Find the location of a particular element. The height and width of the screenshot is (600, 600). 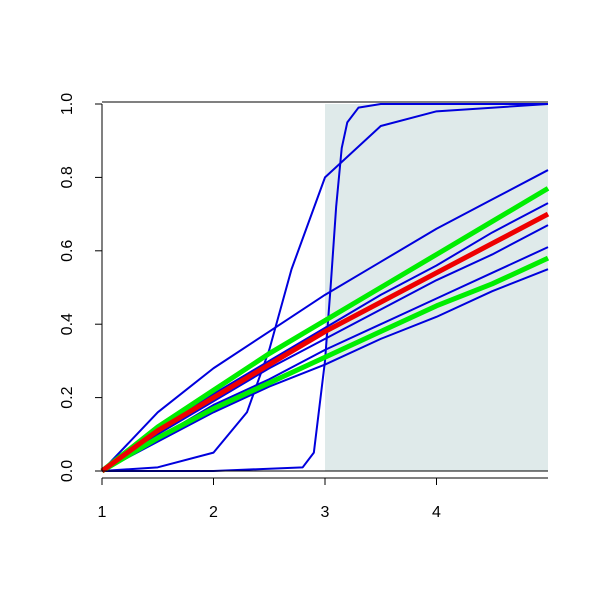

x-tick-label: 2 is located at coordinates (213, 512).